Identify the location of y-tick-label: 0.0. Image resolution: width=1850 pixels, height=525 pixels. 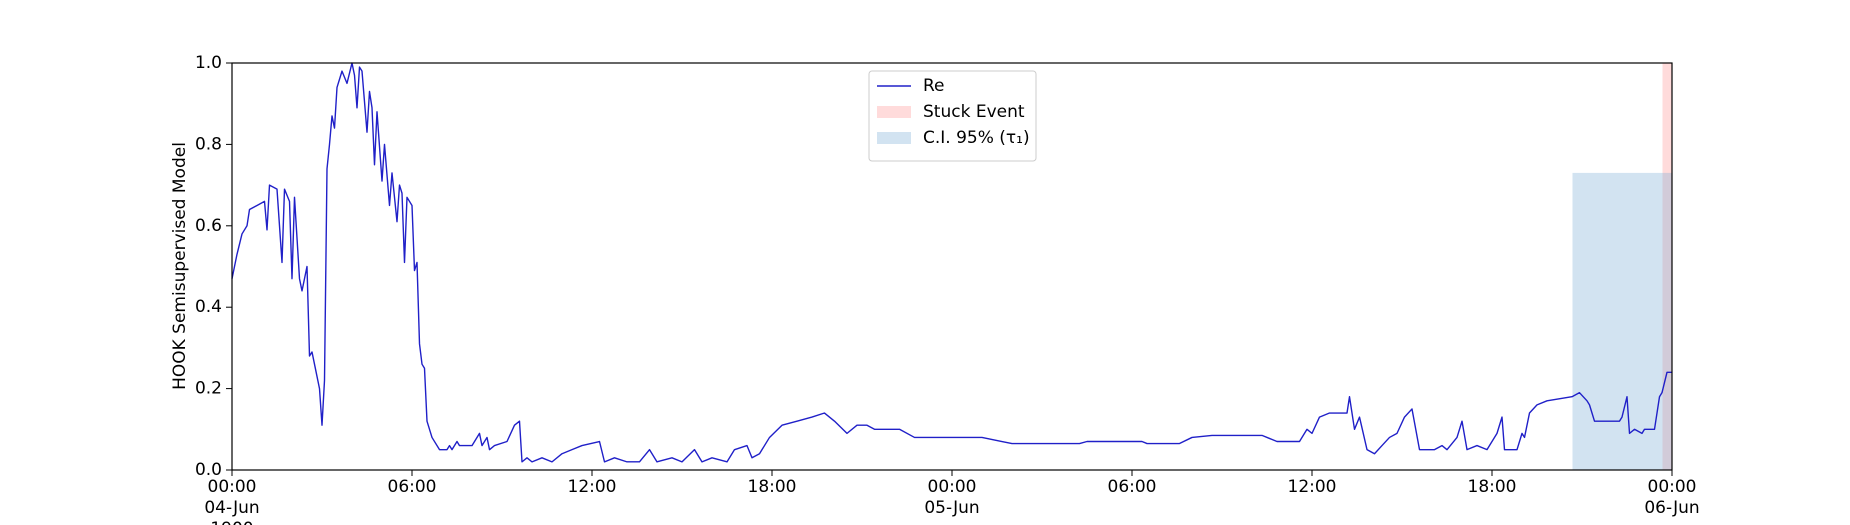
(208, 470).